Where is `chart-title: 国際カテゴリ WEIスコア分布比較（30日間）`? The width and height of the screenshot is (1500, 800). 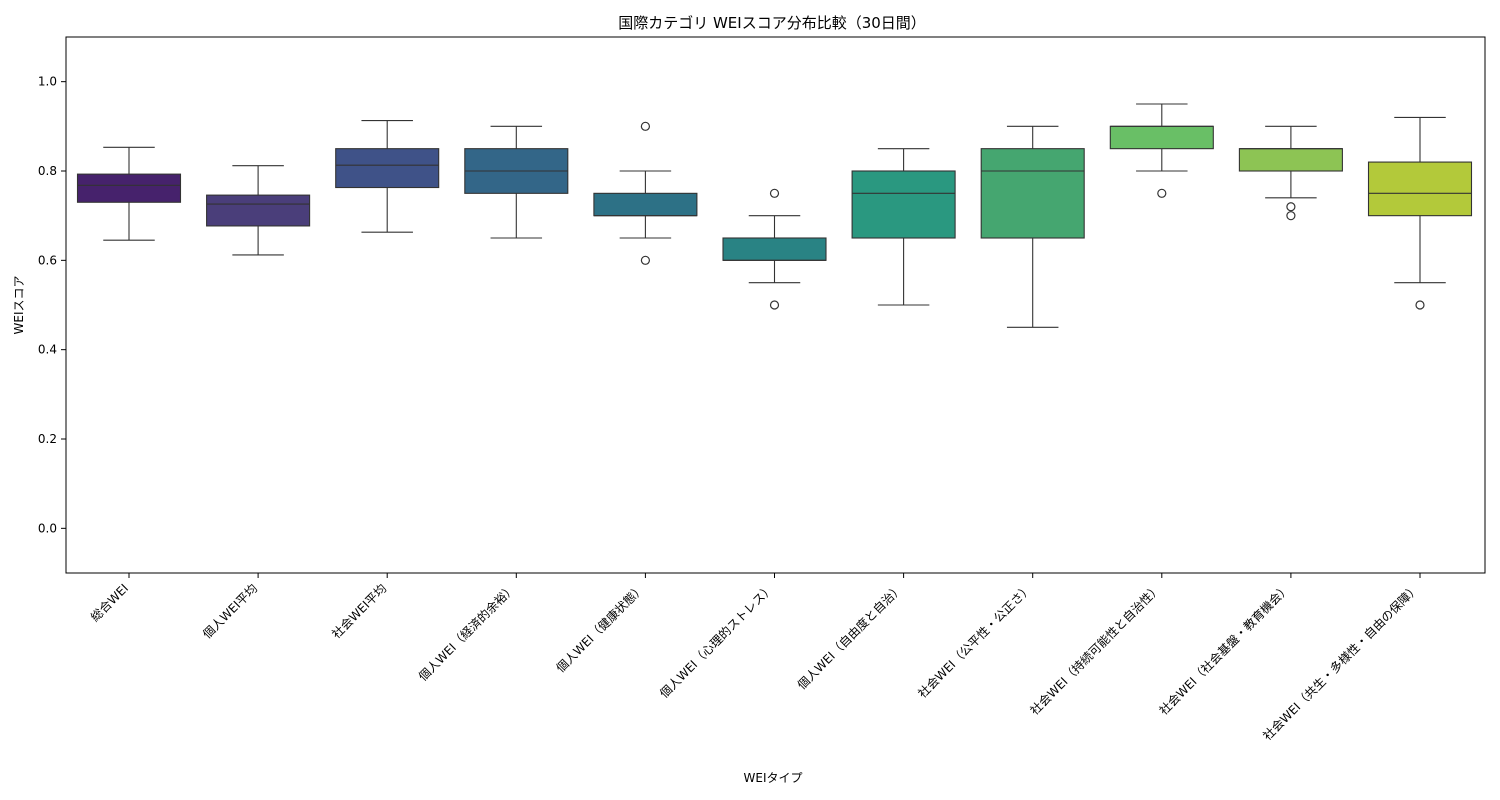 chart-title: 国際カテゴリ WEIスコア分布比較（30日間） is located at coordinates (772, 23).